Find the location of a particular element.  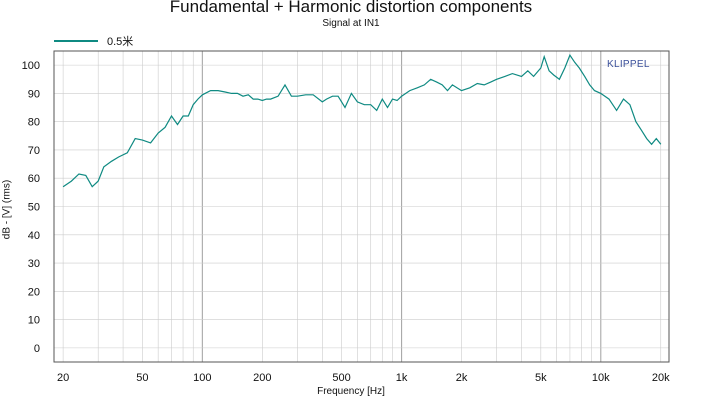

legend-label: 0.5米 is located at coordinates (120, 42).